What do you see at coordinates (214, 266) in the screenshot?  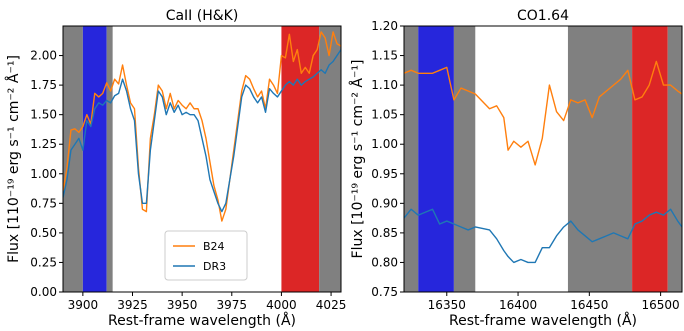 I see `legend-label-dr3: DR3` at bounding box center [214, 266].